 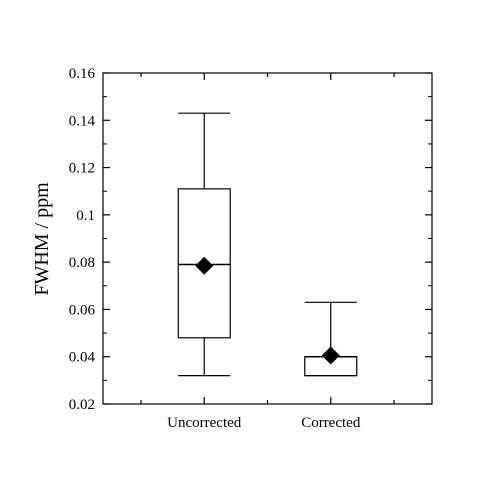 I want to click on y-tick-label: 0.06, so click(x=82, y=310).